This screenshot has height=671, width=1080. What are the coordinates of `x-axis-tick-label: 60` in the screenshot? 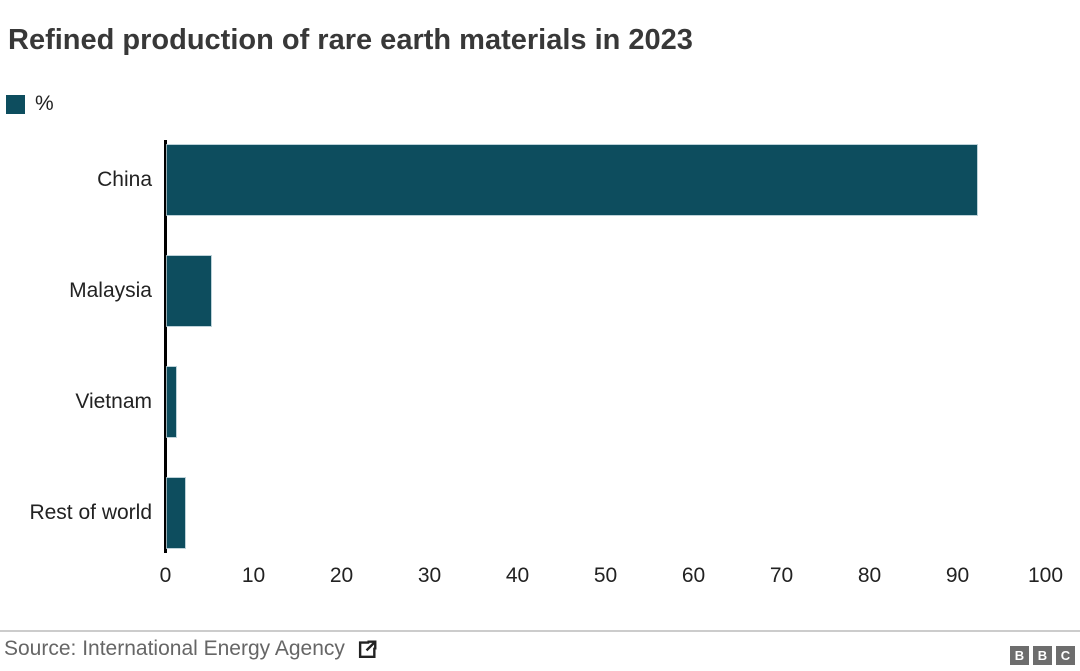 It's located at (693, 575).